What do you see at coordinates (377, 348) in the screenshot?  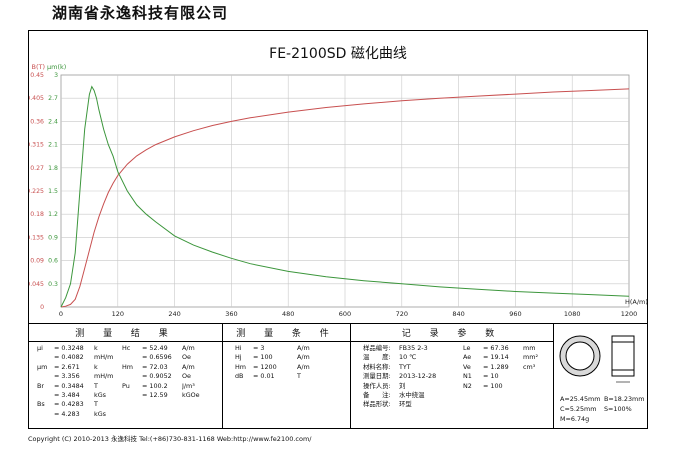 I see `record-cell-a: 样品编号:` at bounding box center [377, 348].